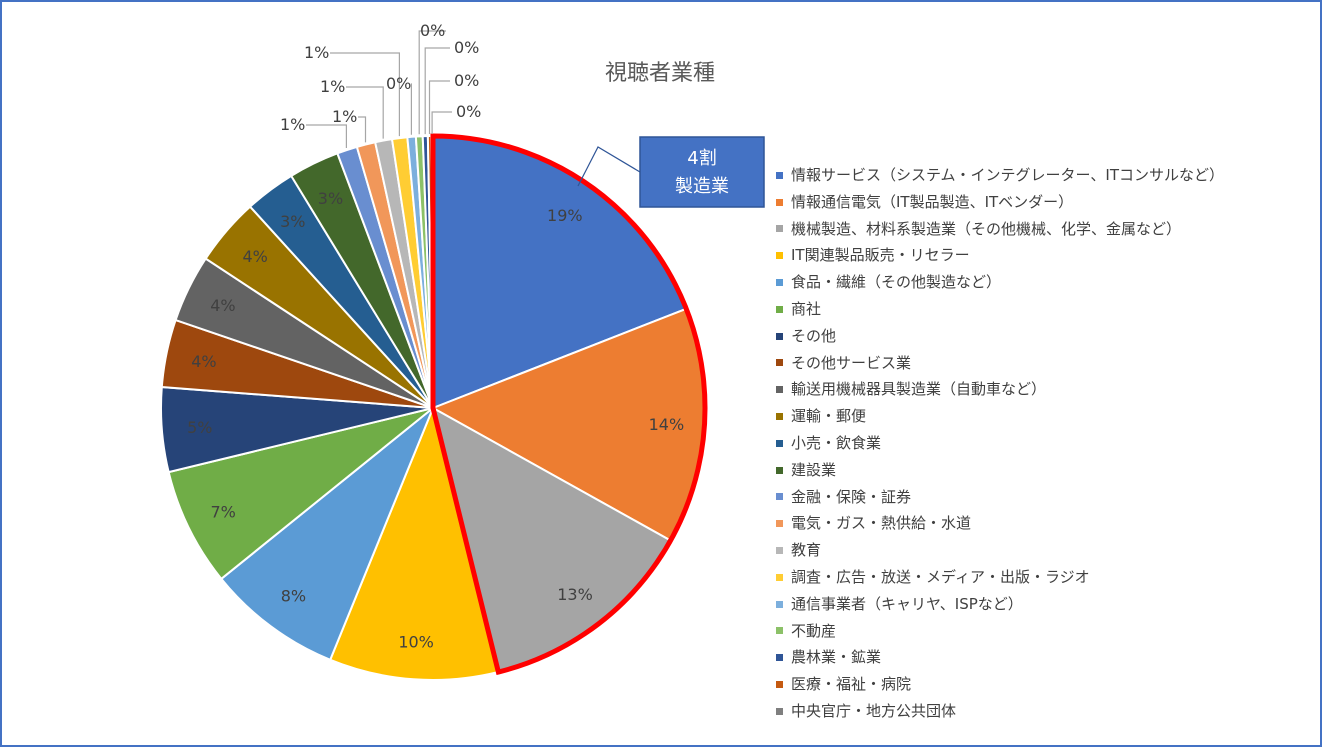  I want to click on legend-label: 農林業・鉱業, so click(836, 657).